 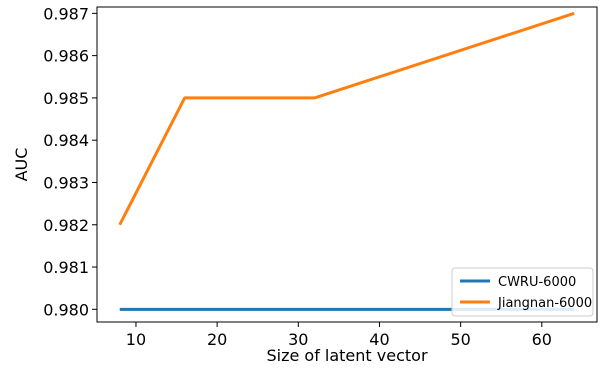 What do you see at coordinates (542, 339) in the screenshot?
I see `x-tick-label: 60` at bounding box center [542, 339].